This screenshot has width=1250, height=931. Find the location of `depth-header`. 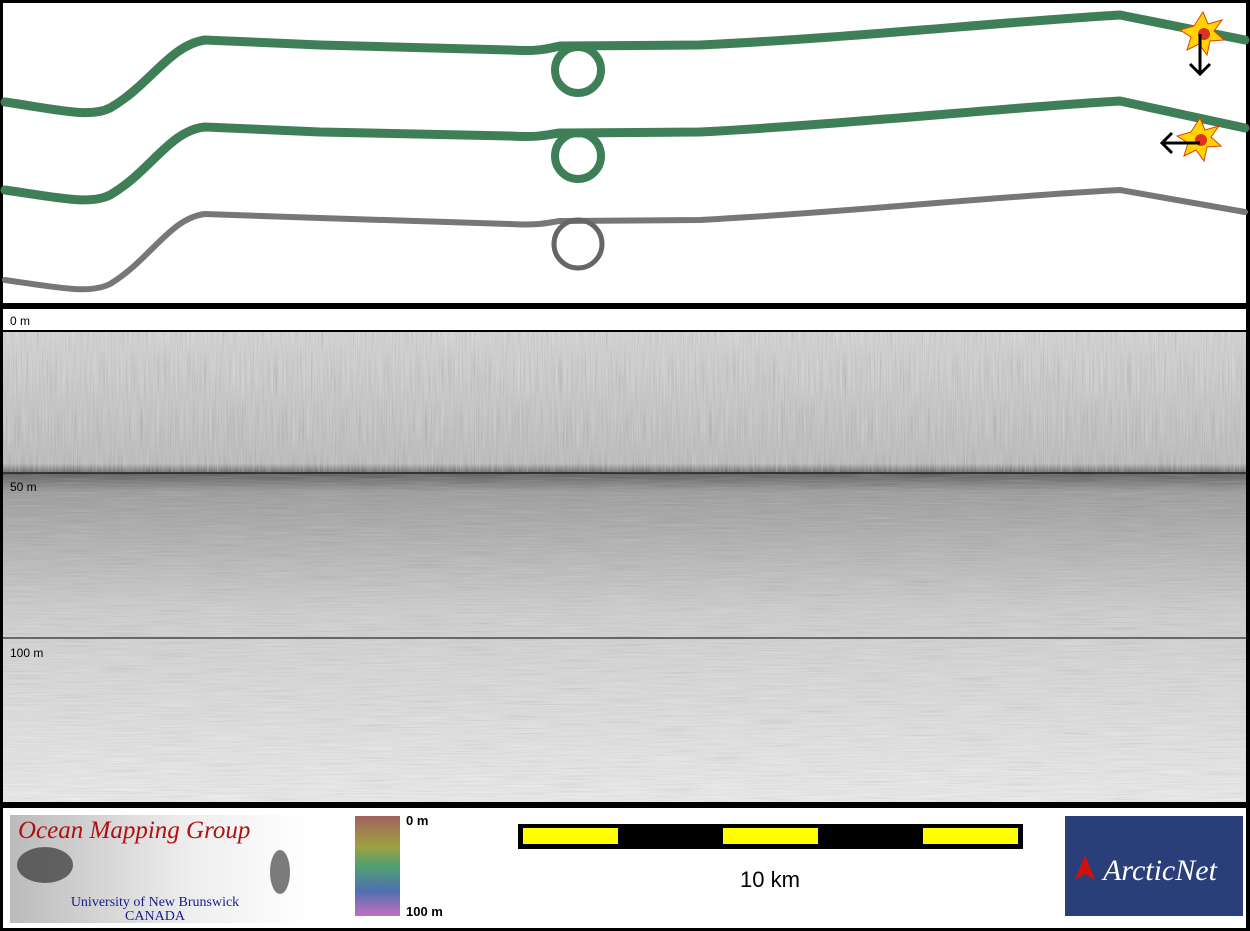

depth-header is located at coordinates (624, 319).